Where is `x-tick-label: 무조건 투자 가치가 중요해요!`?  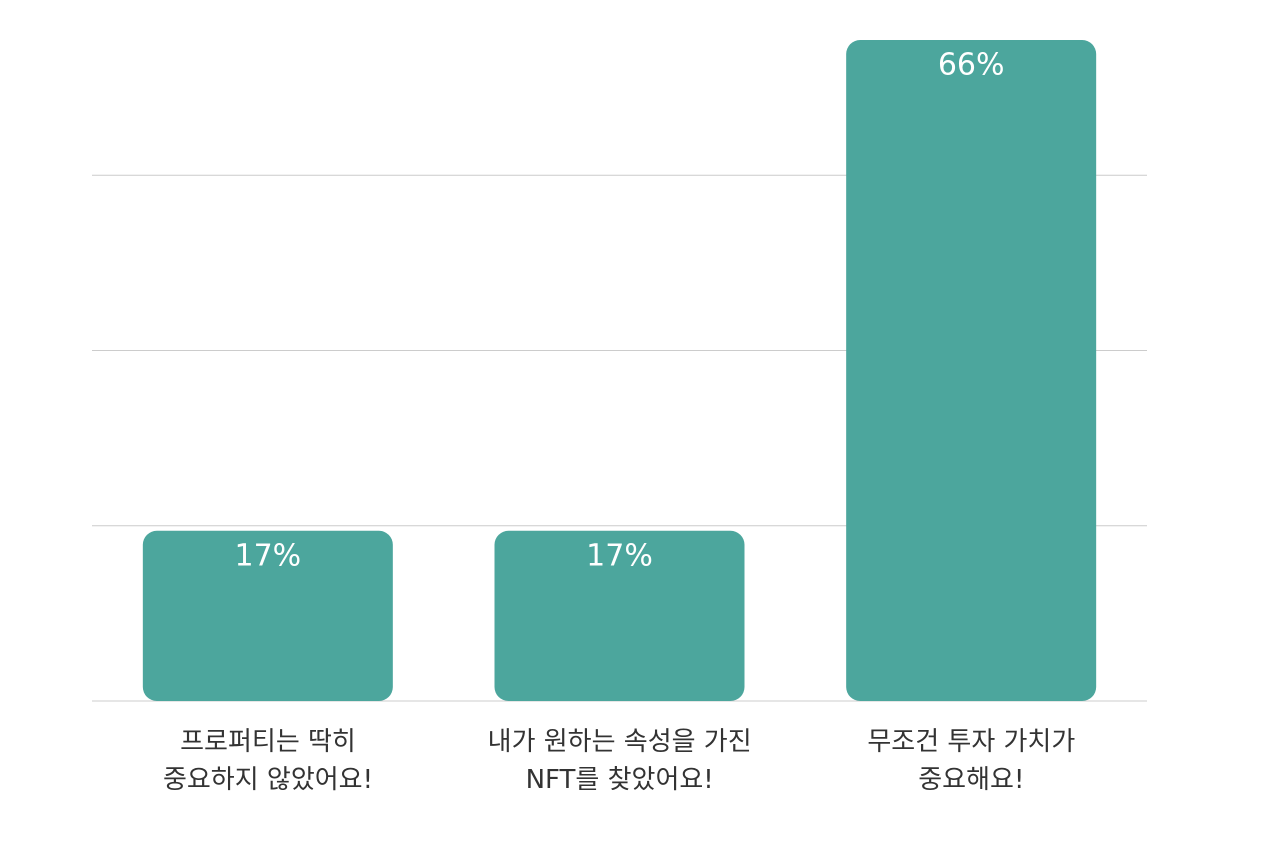 x-tick-label: 무조건 투자 가치가 중요해요! is located at coordinates (971, 761).